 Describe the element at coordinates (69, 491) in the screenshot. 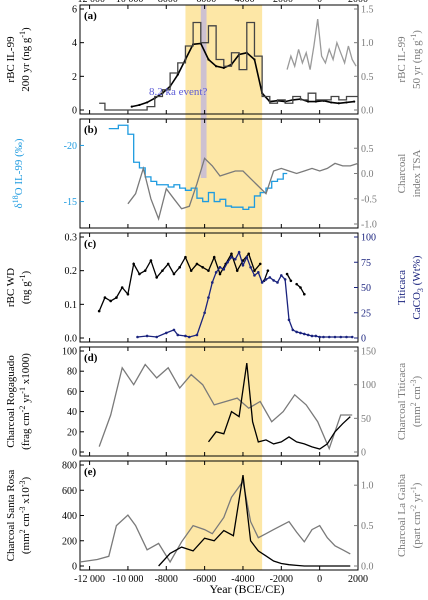

I see `left-tick-label: 600` at that location.